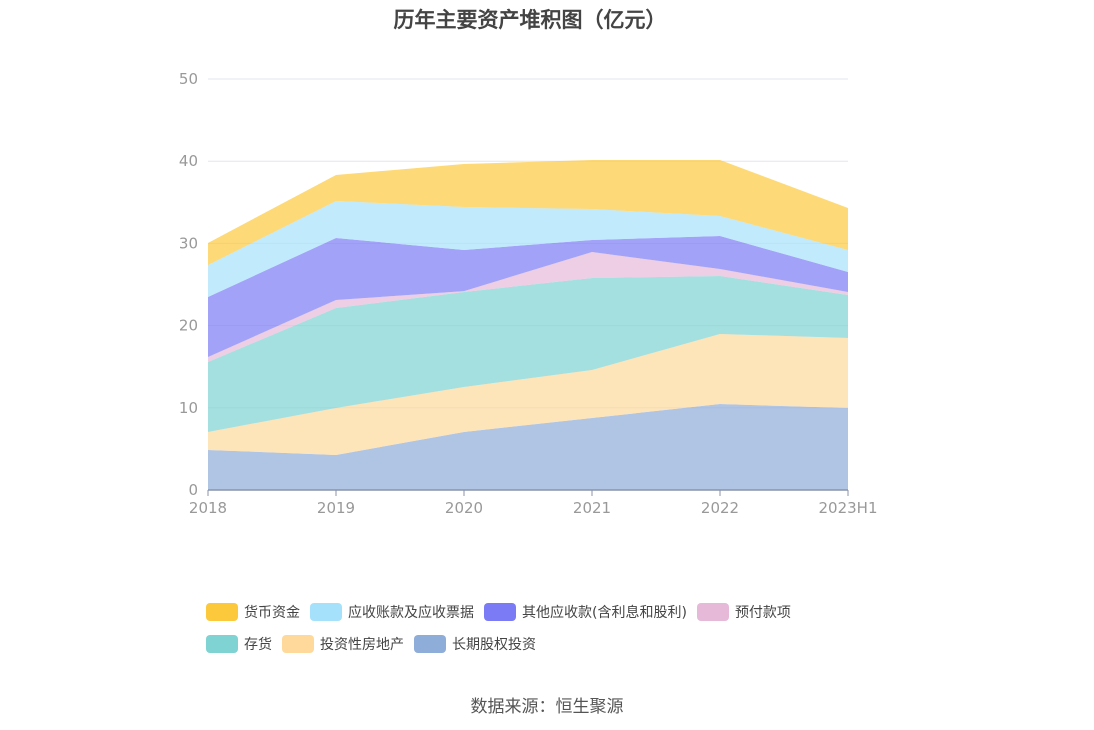  I want to click on y-tick-label: 50, so click(188, 79).